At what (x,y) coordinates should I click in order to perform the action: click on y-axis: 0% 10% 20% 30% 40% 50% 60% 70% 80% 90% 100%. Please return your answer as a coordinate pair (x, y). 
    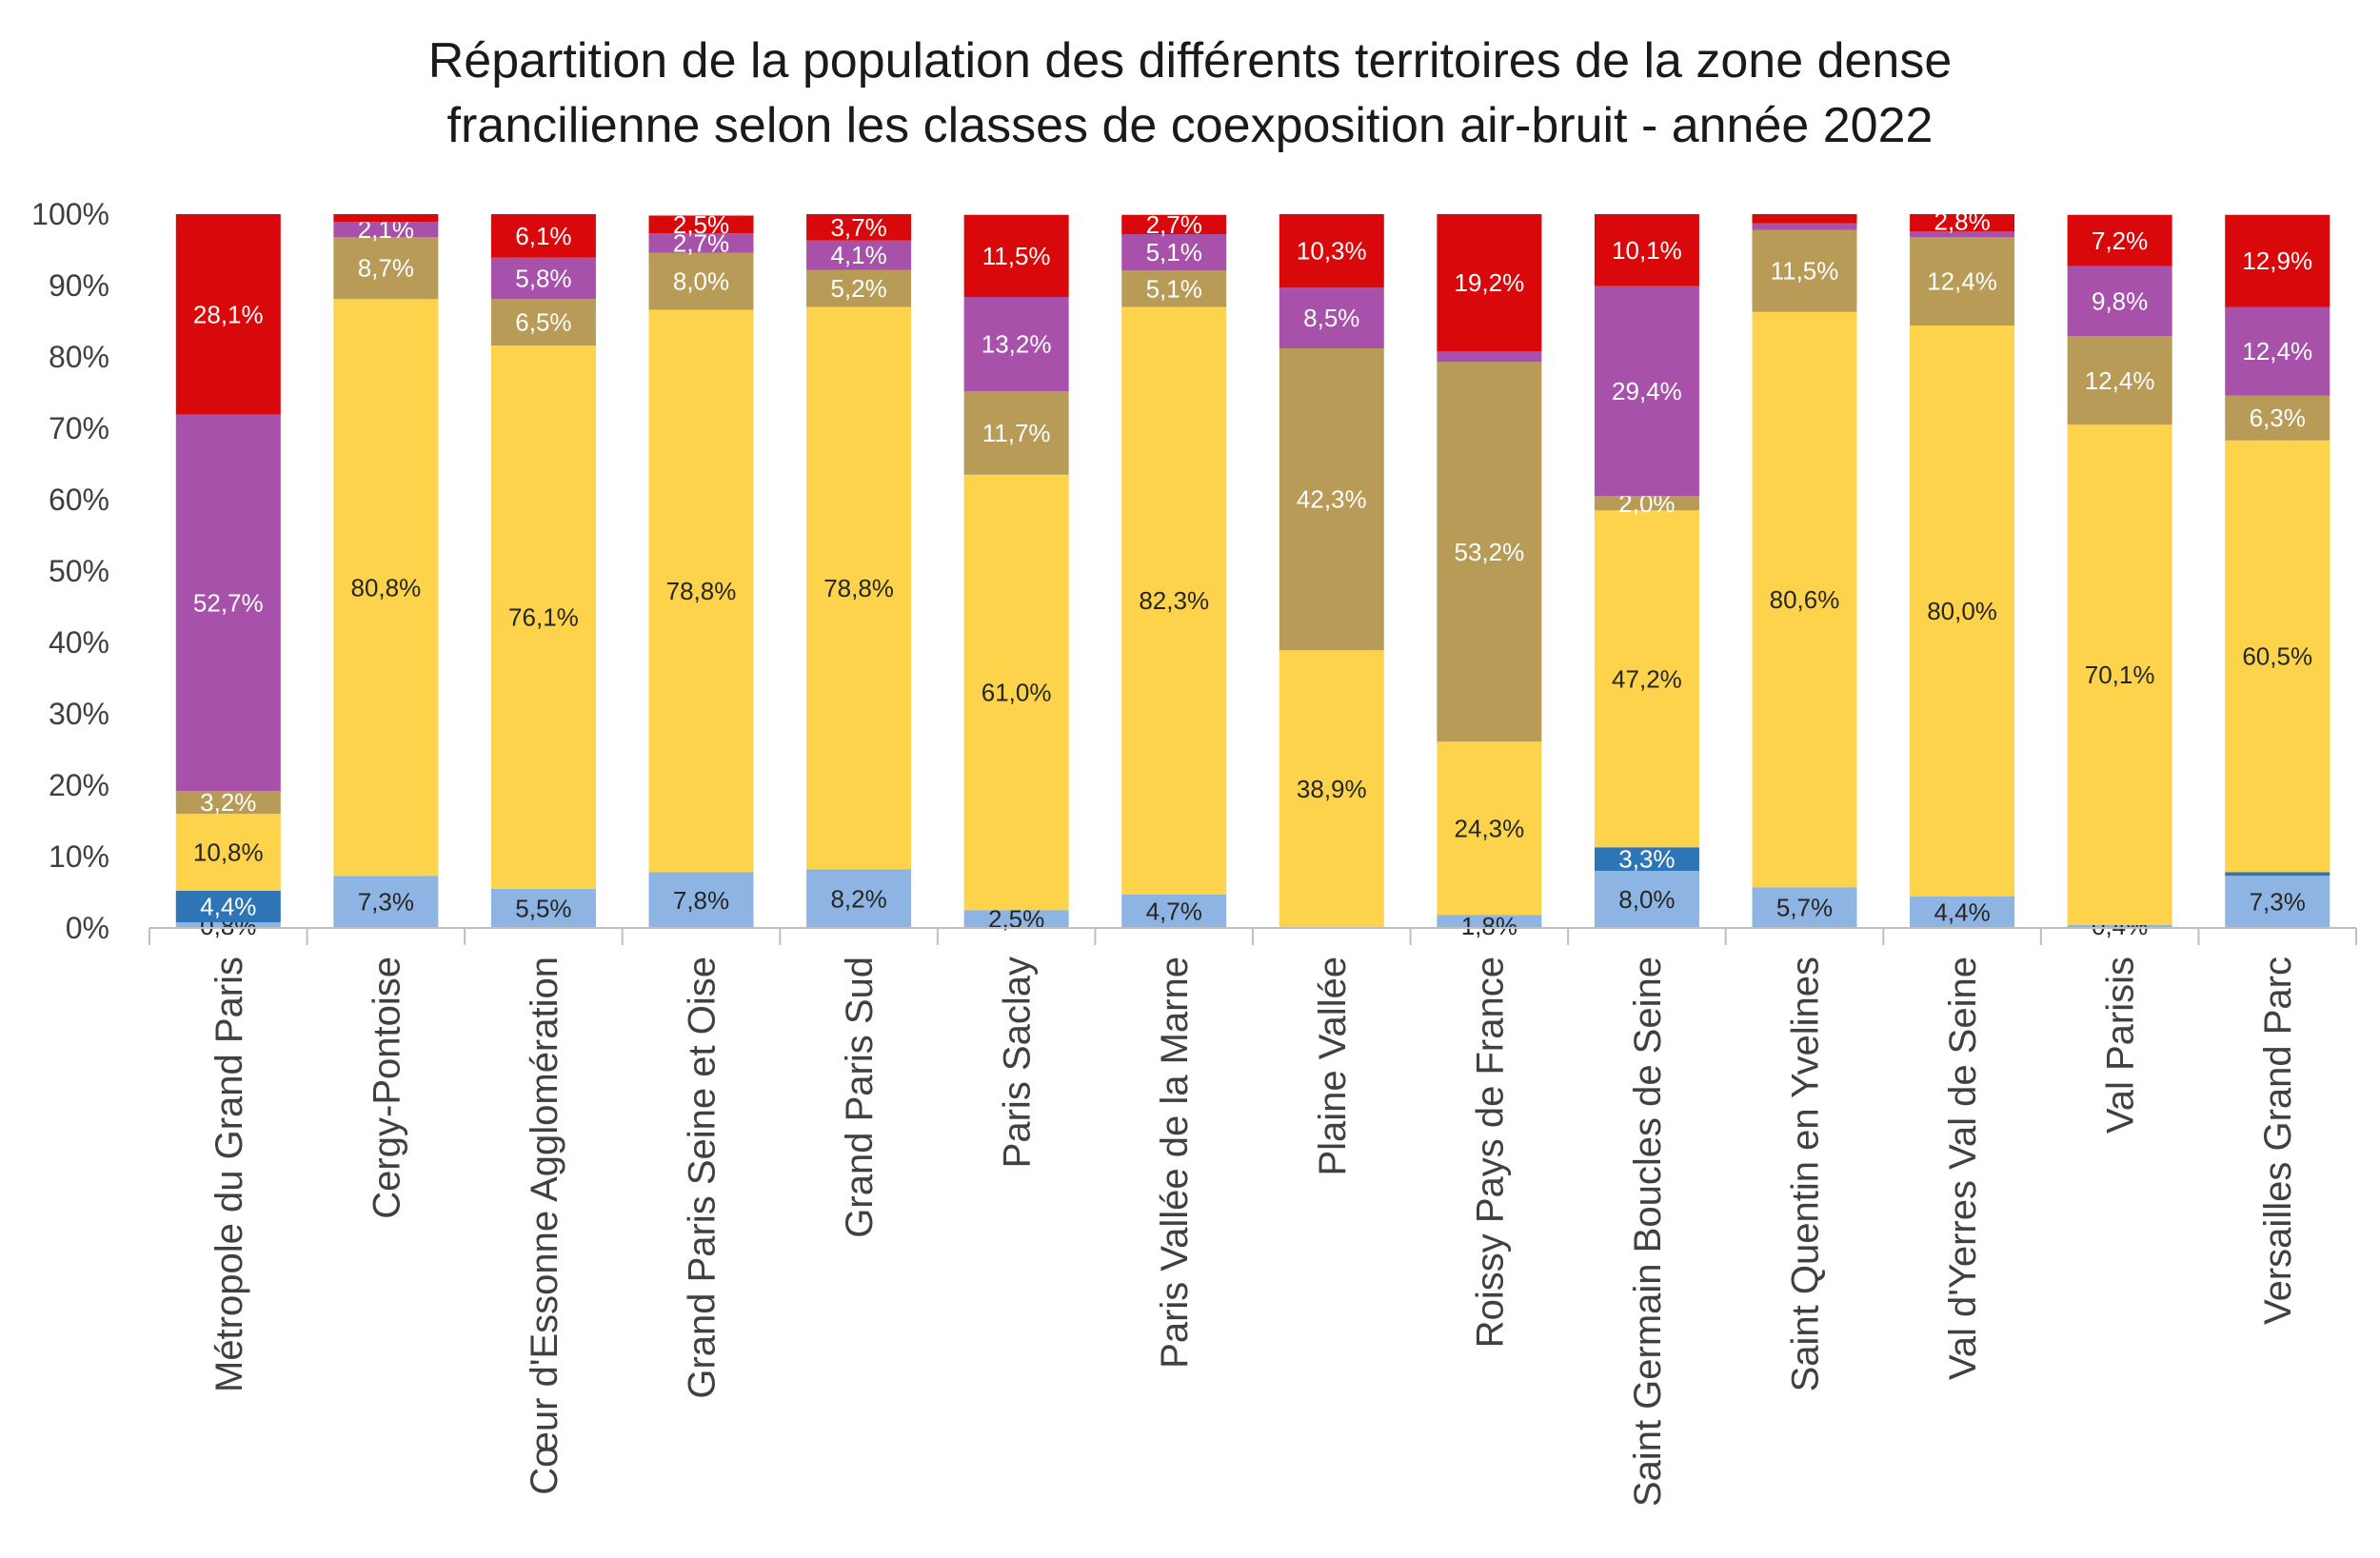
    Looking at the image, I should click on (70, 571).